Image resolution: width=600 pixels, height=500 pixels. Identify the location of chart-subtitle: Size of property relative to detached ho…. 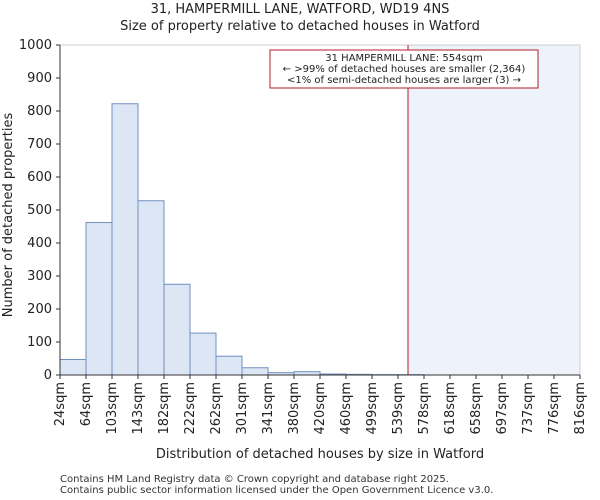
(300, 26).